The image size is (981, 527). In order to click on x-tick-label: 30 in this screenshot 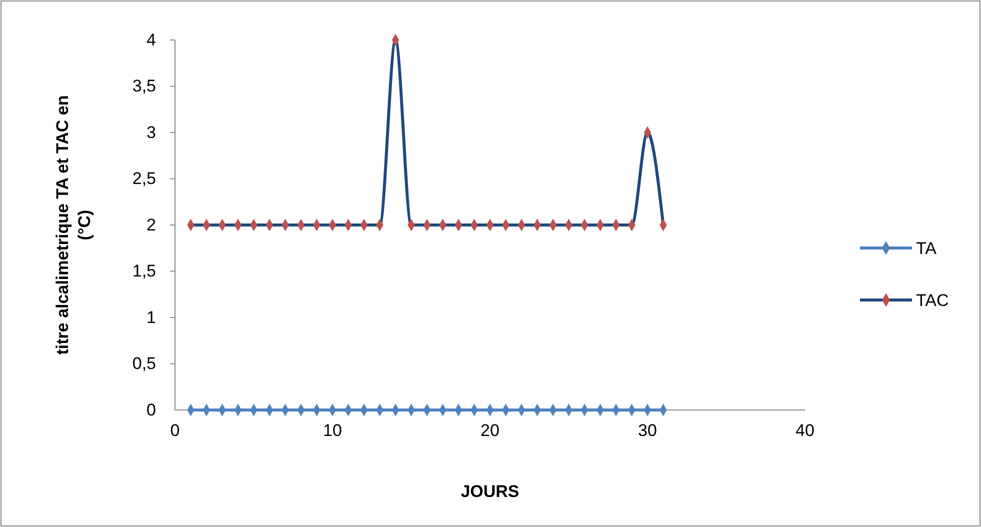, I will do `click(647, 430)`.